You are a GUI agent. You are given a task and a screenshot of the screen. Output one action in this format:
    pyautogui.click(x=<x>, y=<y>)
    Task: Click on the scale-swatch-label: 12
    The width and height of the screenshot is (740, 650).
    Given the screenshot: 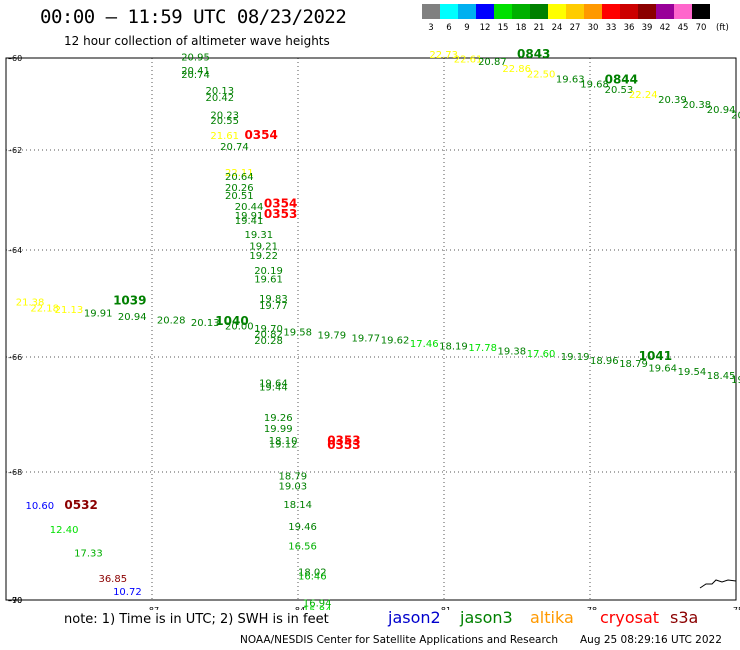 What is the action you would take?
    pyautogui.click(x=485, y=28)
    